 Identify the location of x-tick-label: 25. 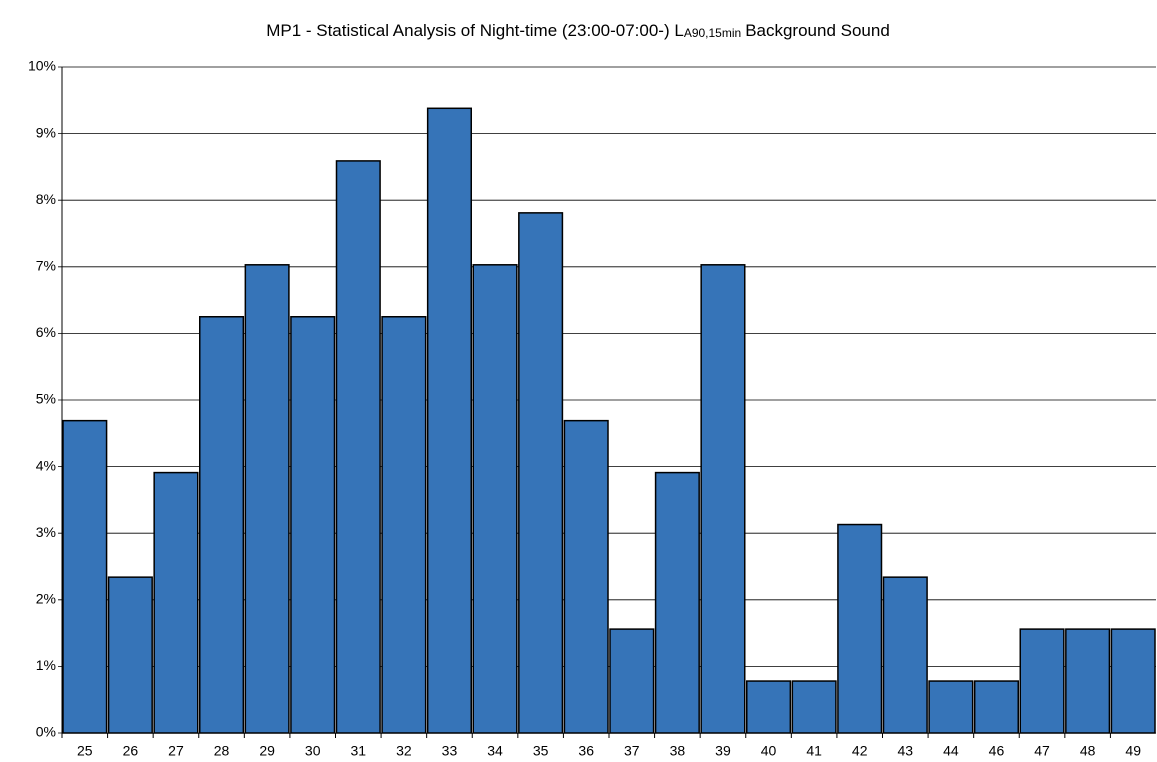
(85, 751).